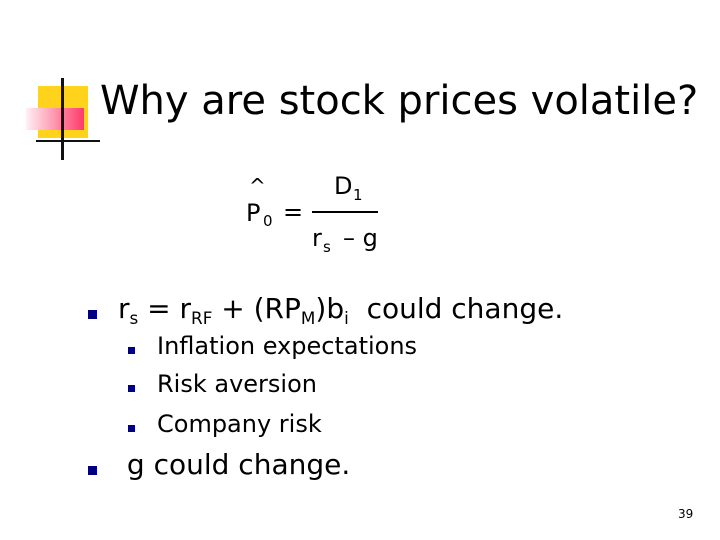  Describe the element at coordinates (68, 141) in the screenshot. I see `logo-hline` at that location.